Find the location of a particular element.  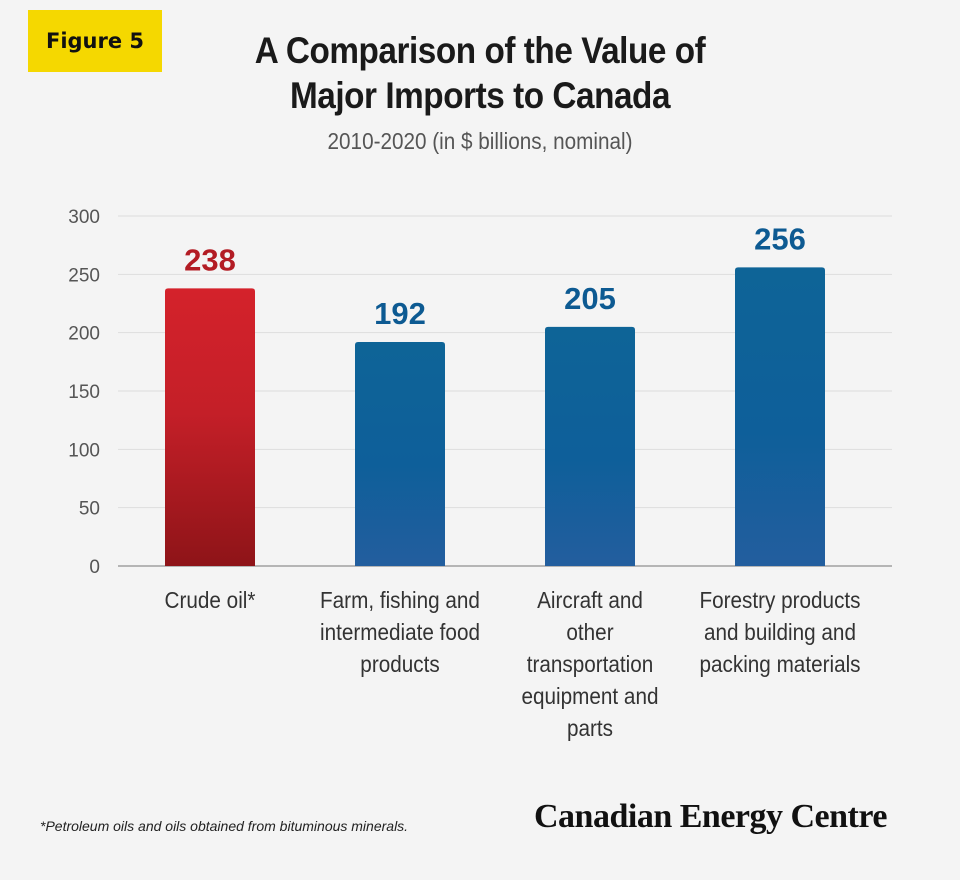

y-tick-label: 300 is located at coordinates (84, 217).